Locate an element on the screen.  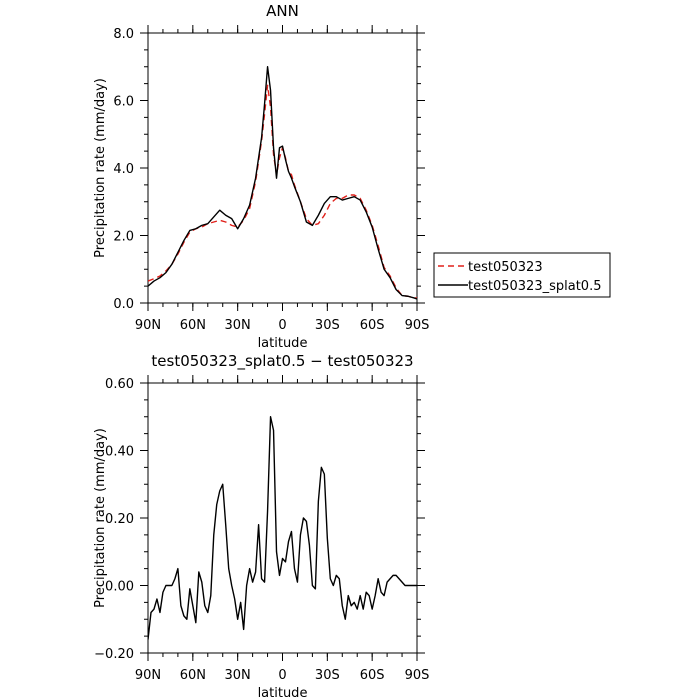
y-tick-label: −0.20 is located at coordinates (114, 654).